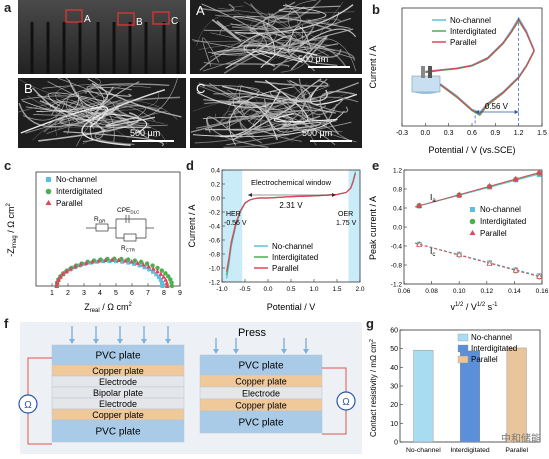 The width and height of the screenshot is (549, 459). What do you see at coordinates (52, 293) in the screenshot?
I see `c-xtick-label: 1` at bounding box center [52, 293].